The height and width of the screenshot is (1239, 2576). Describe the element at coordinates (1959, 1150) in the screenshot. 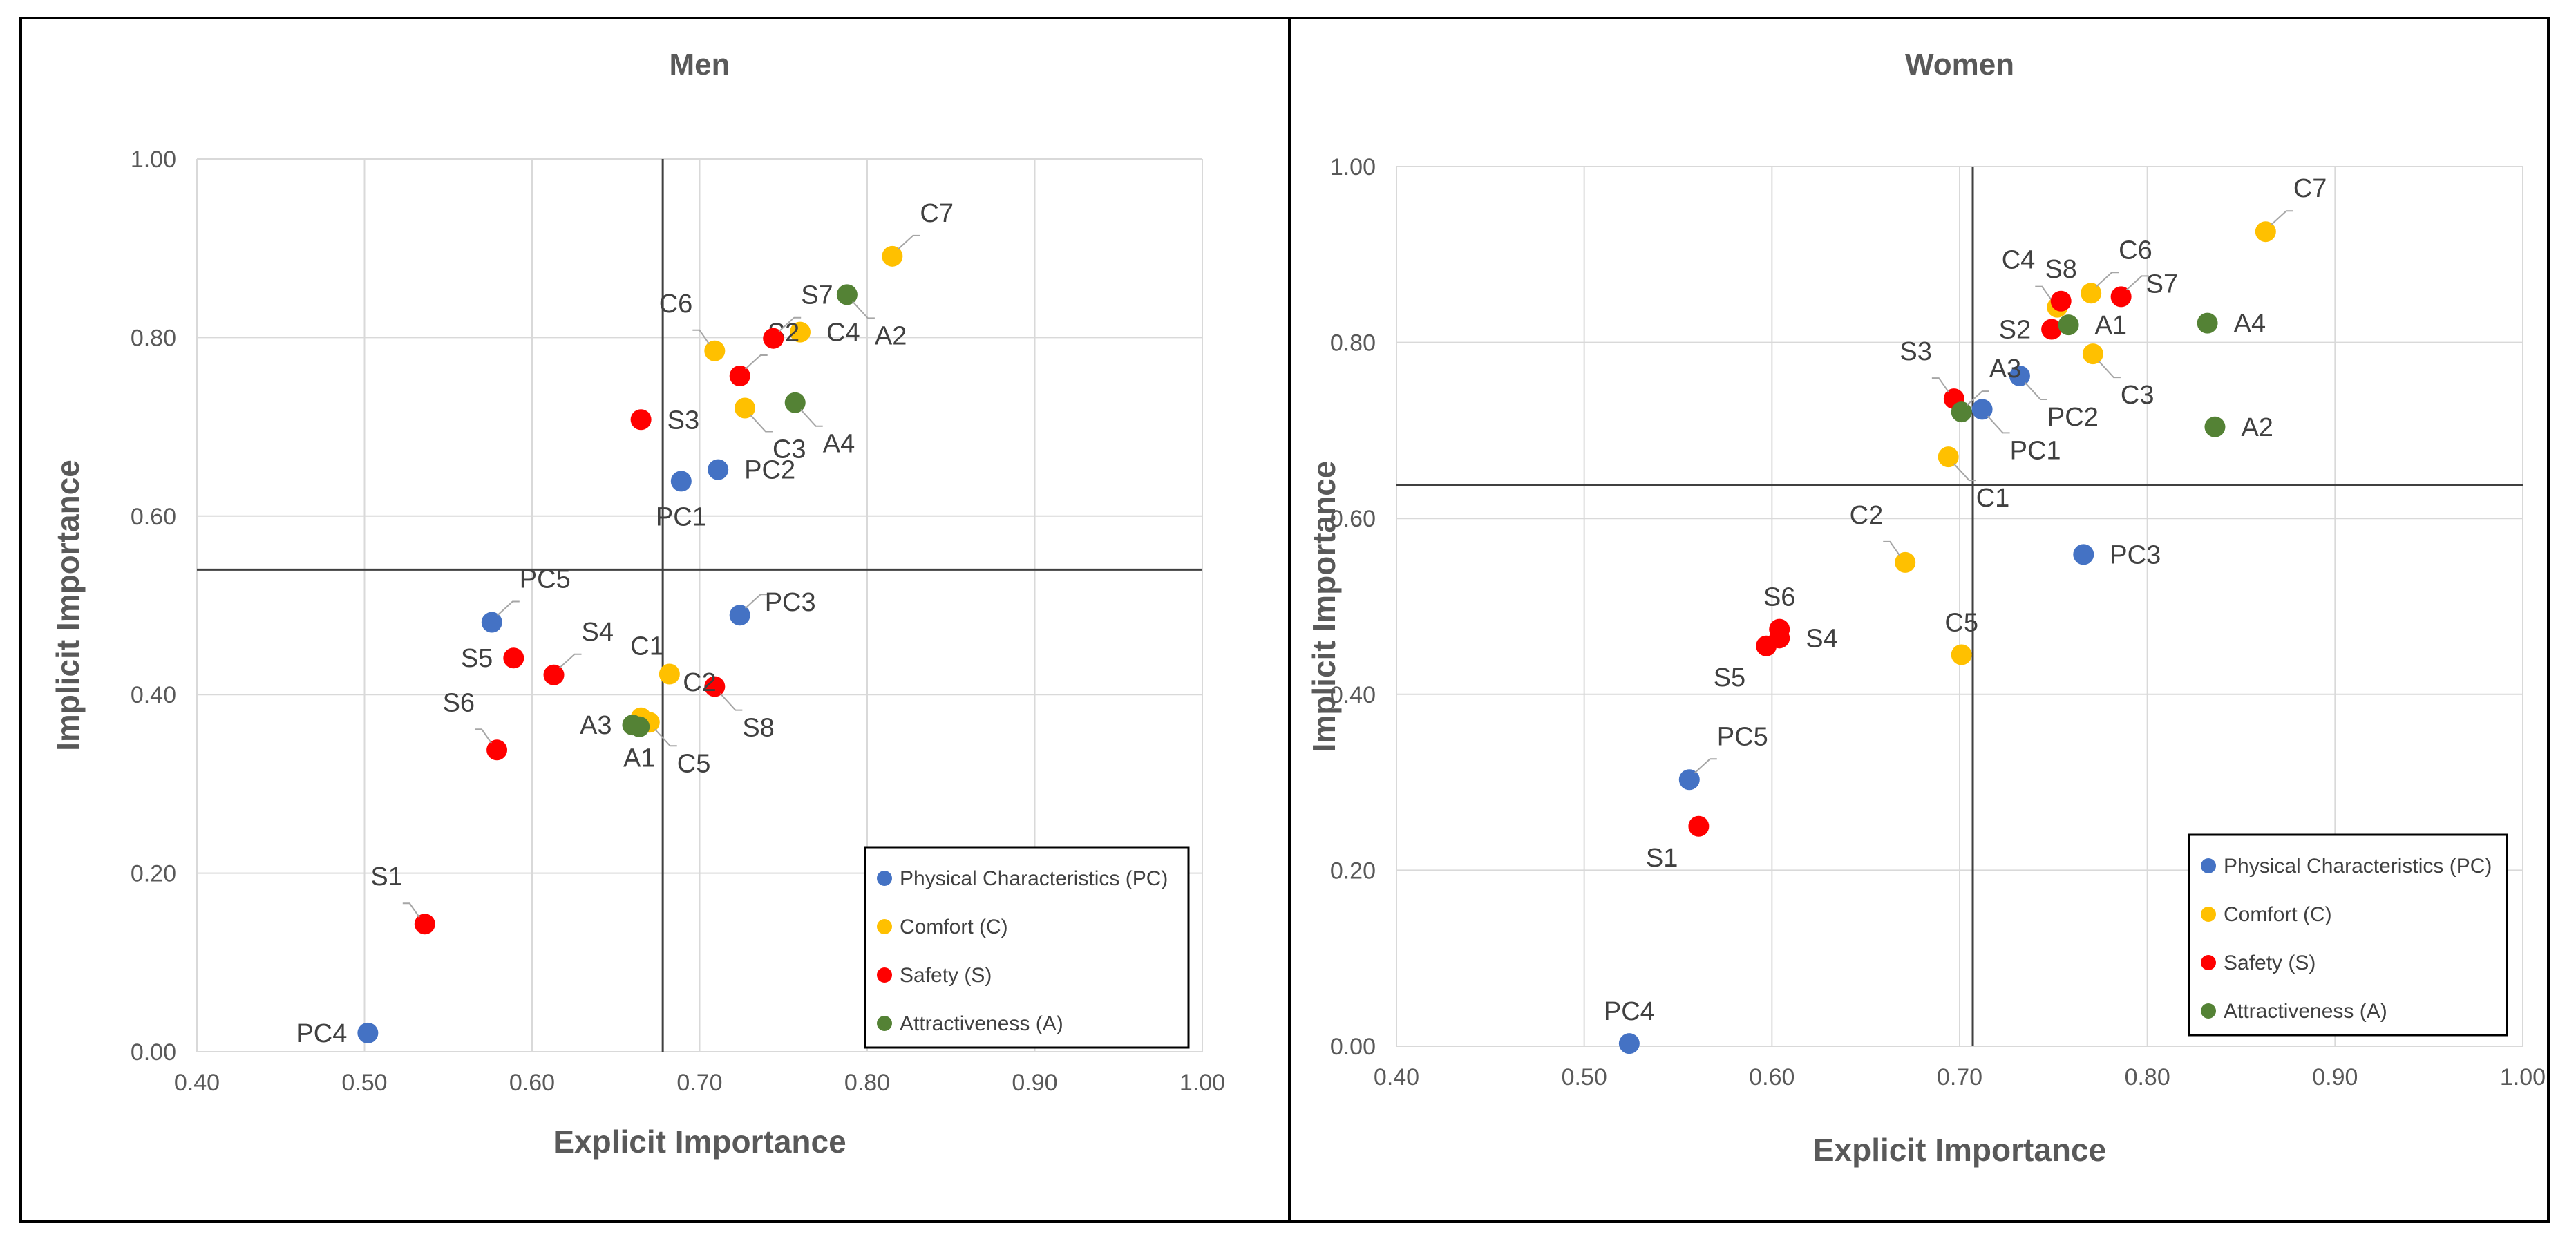

I see `women-x-axis-label: Explicit Importance` at that location.